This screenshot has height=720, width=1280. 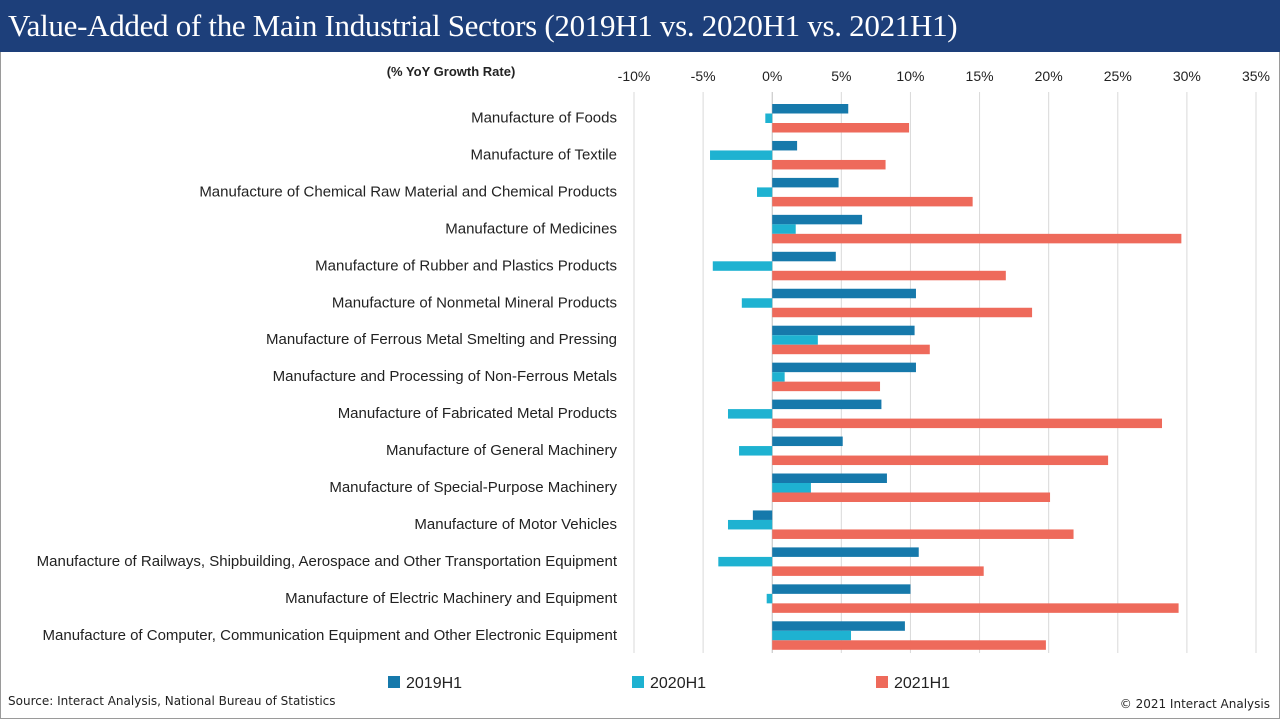 I want to click on x-tick-label: 15%, so click(x=980, y=76).